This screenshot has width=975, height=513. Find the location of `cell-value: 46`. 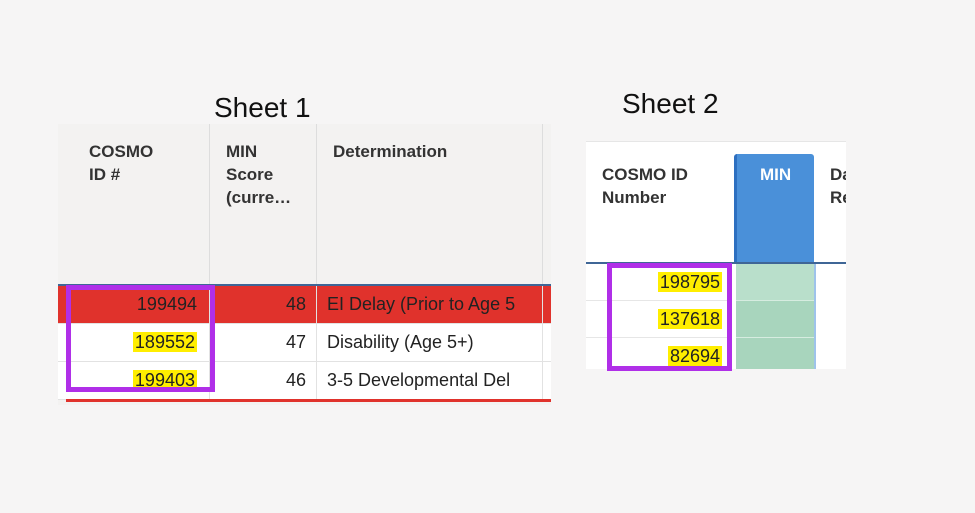

cell-value: 46 is located at coordinates (295, 380).